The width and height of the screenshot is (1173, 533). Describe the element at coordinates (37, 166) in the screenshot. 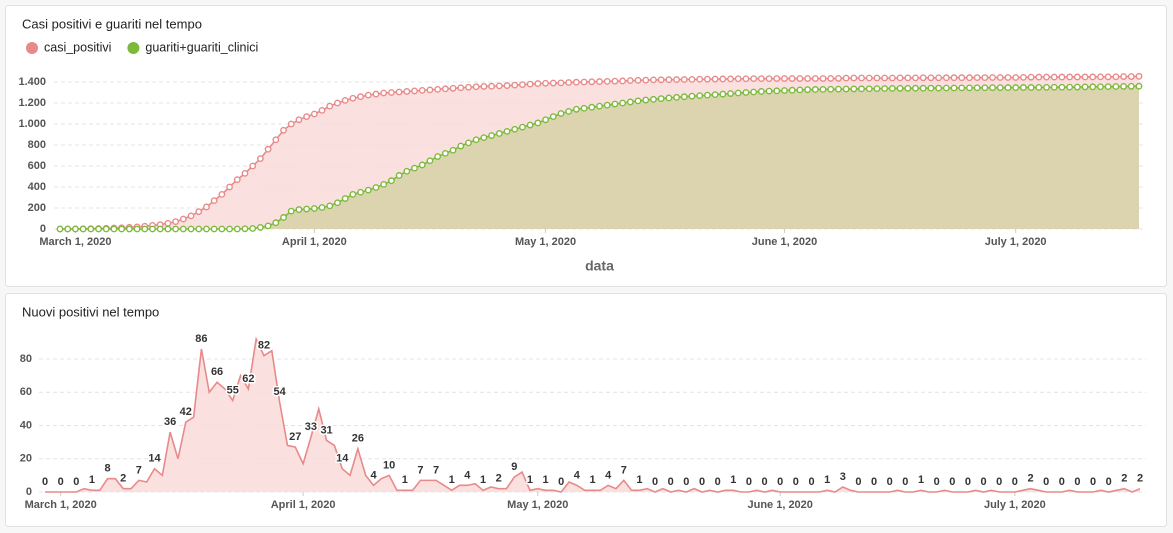

I see `y-tick-label: 600` at that location.